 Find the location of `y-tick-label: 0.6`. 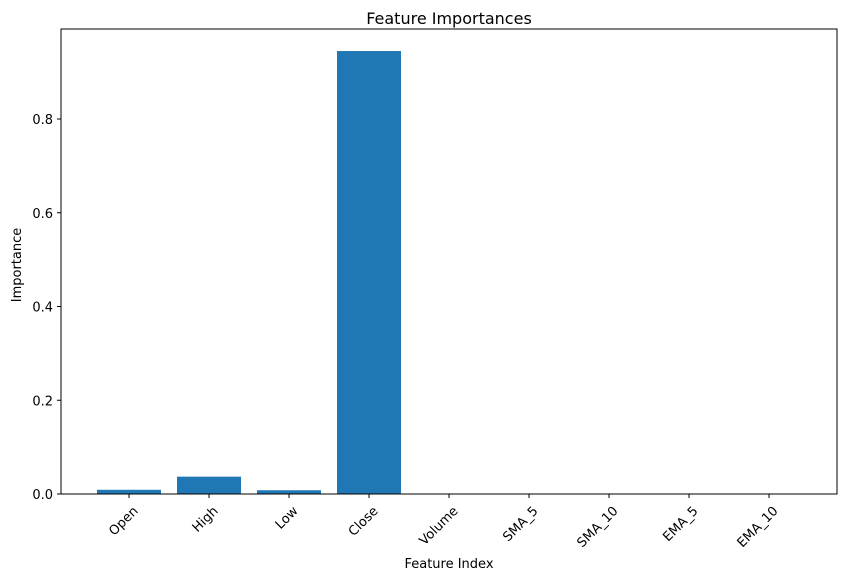

y-tick-label: 0.6 is located at coordinates (42, 214).